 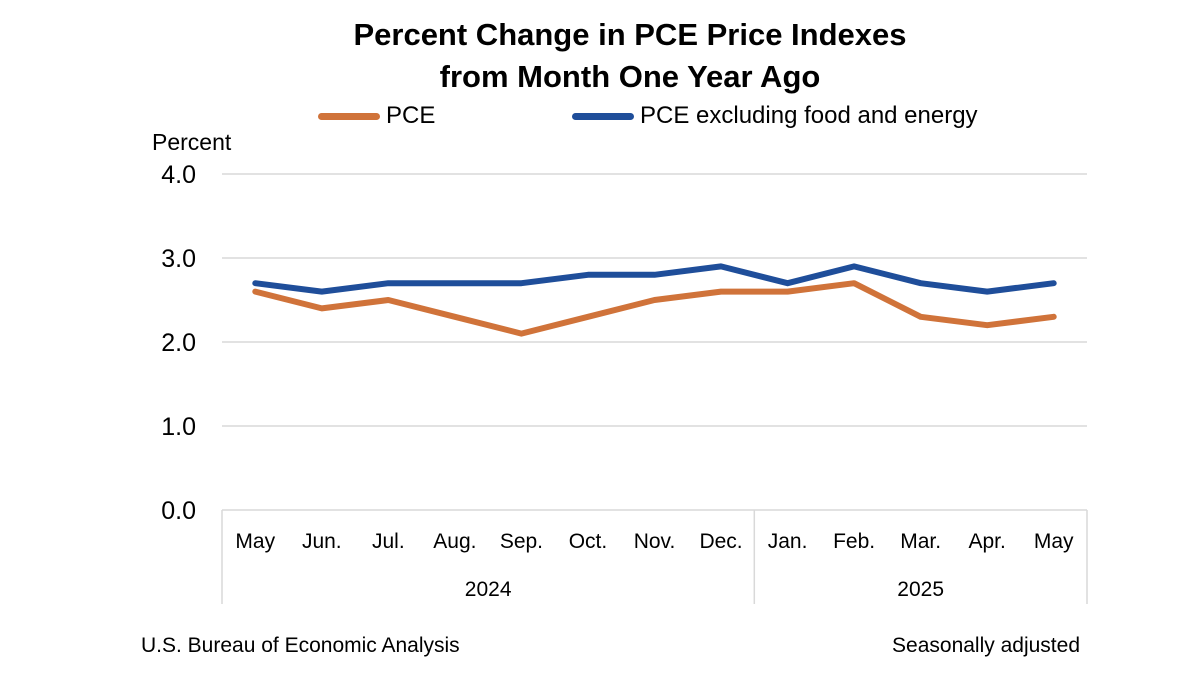 I want to click on x-tick-label-4: Sep., so click(x=521, y=541).